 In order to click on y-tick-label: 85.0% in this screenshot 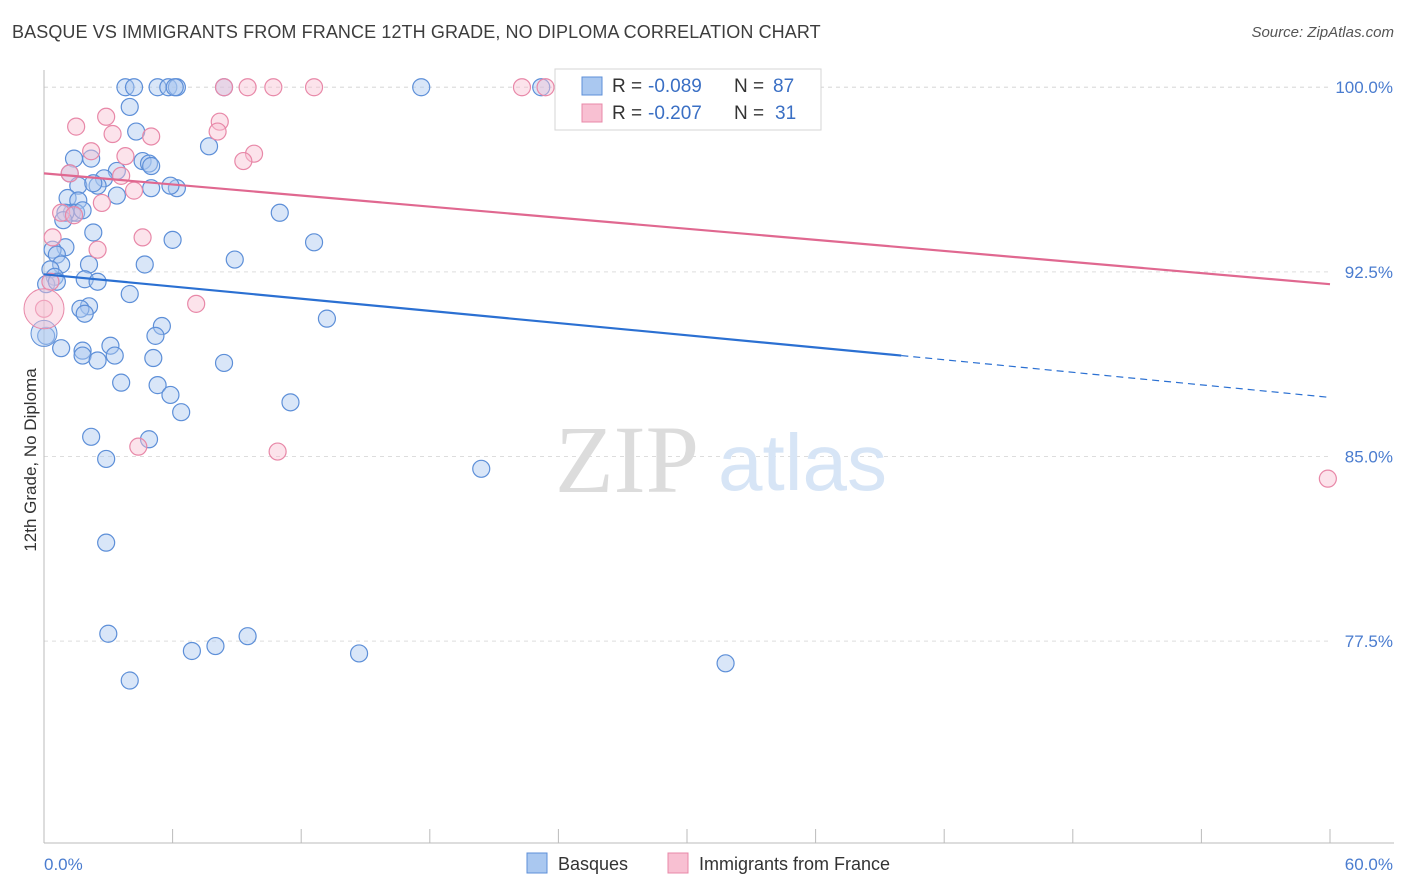, I will do `click(1369, 457)`.